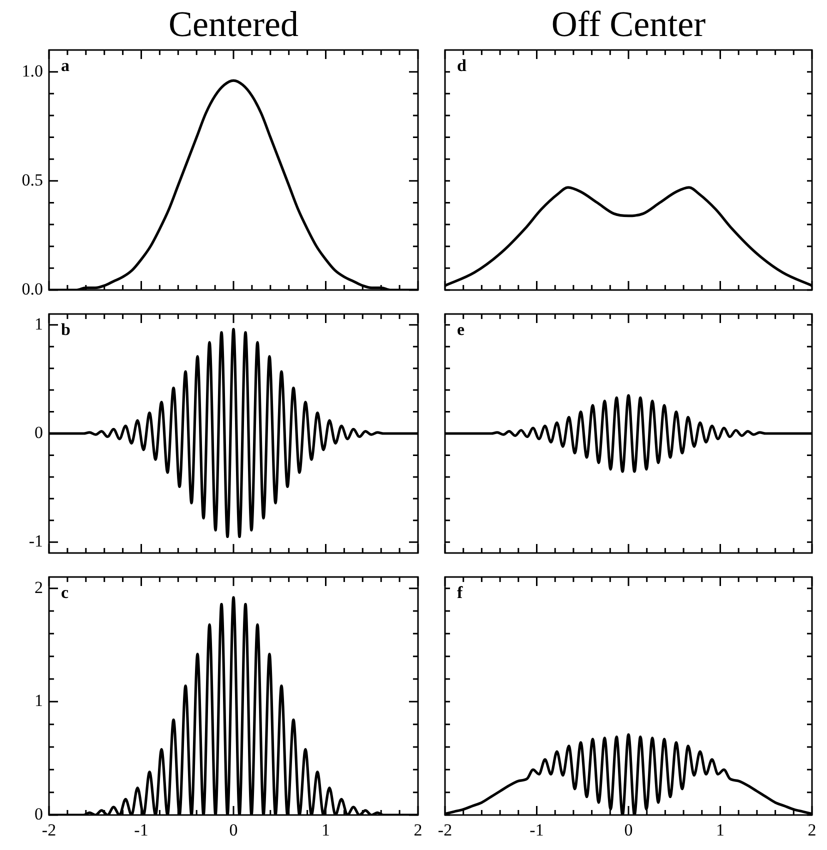 Image resolution: width=827 pixels, height=850 pixels. Describe the element at coordinates (460, 592) in the screenshot. I see `annotation: f` at that location.